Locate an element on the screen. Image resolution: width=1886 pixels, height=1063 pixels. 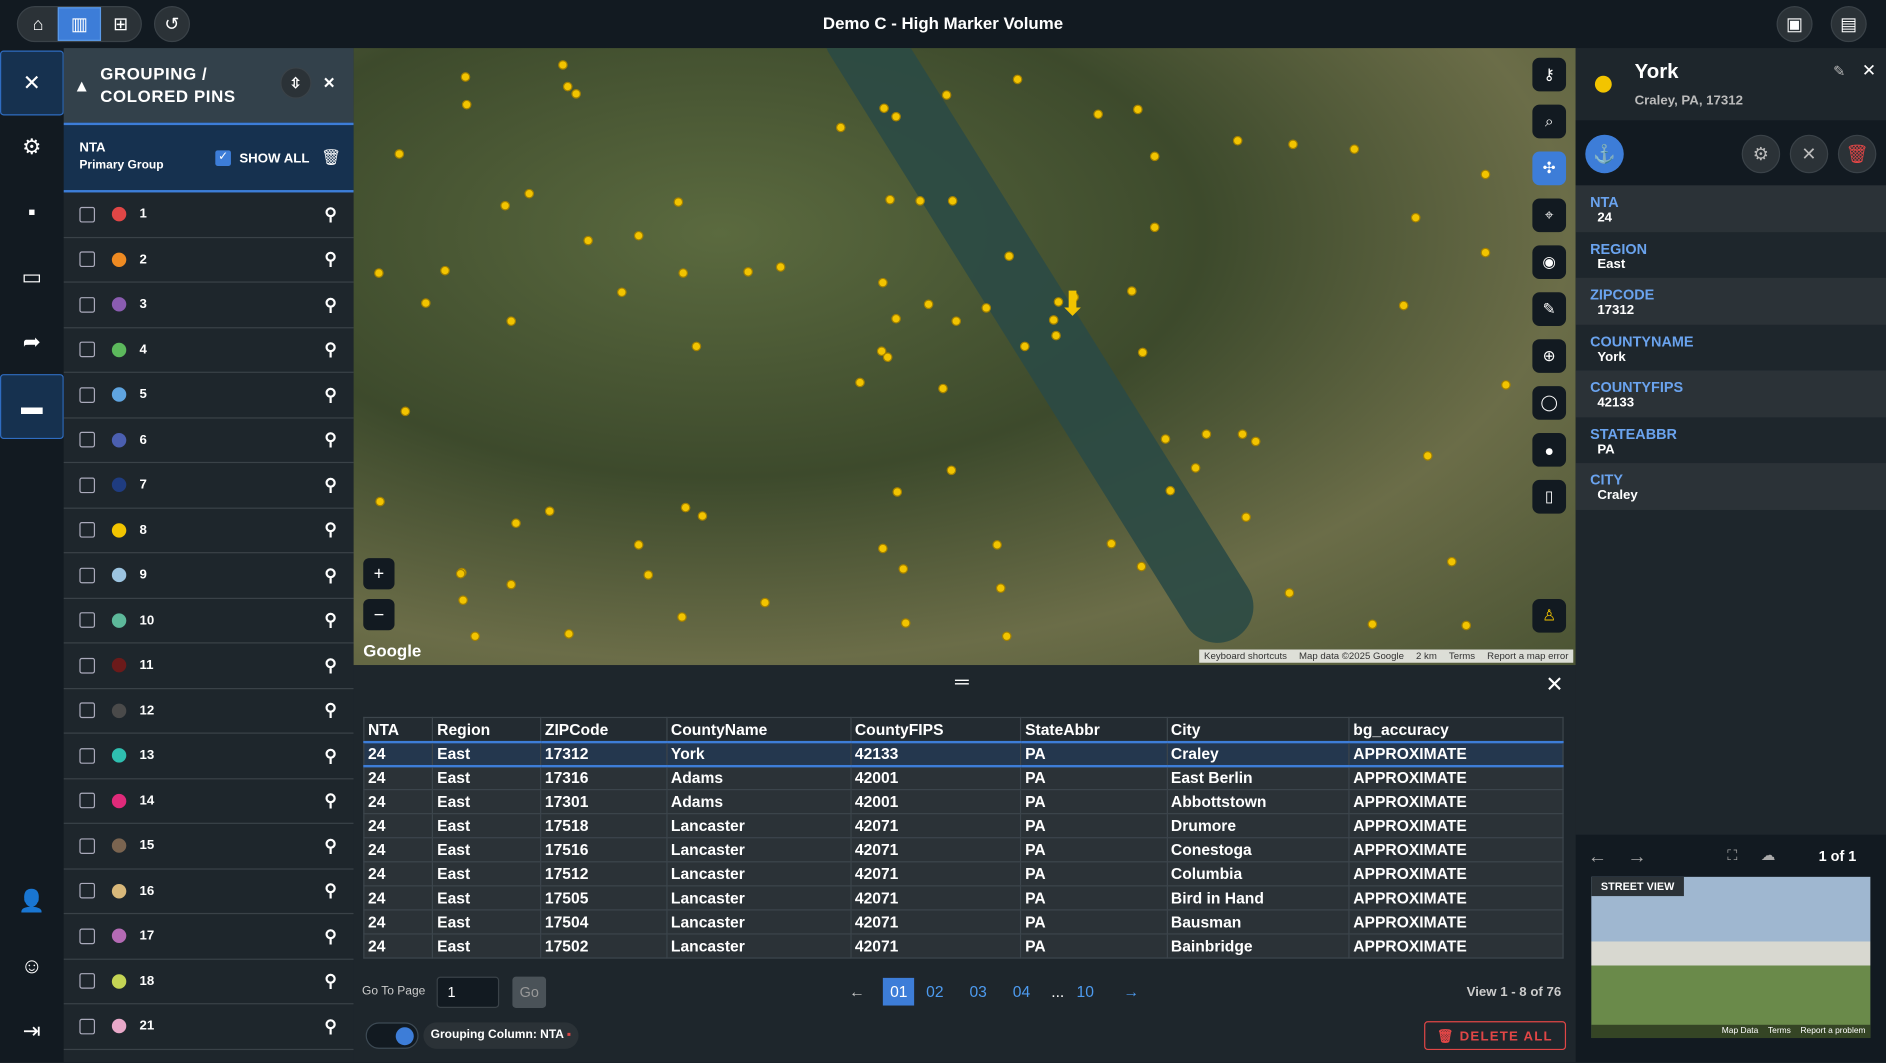
delete-button: 🗑 is located at coordinates (1857, 154).